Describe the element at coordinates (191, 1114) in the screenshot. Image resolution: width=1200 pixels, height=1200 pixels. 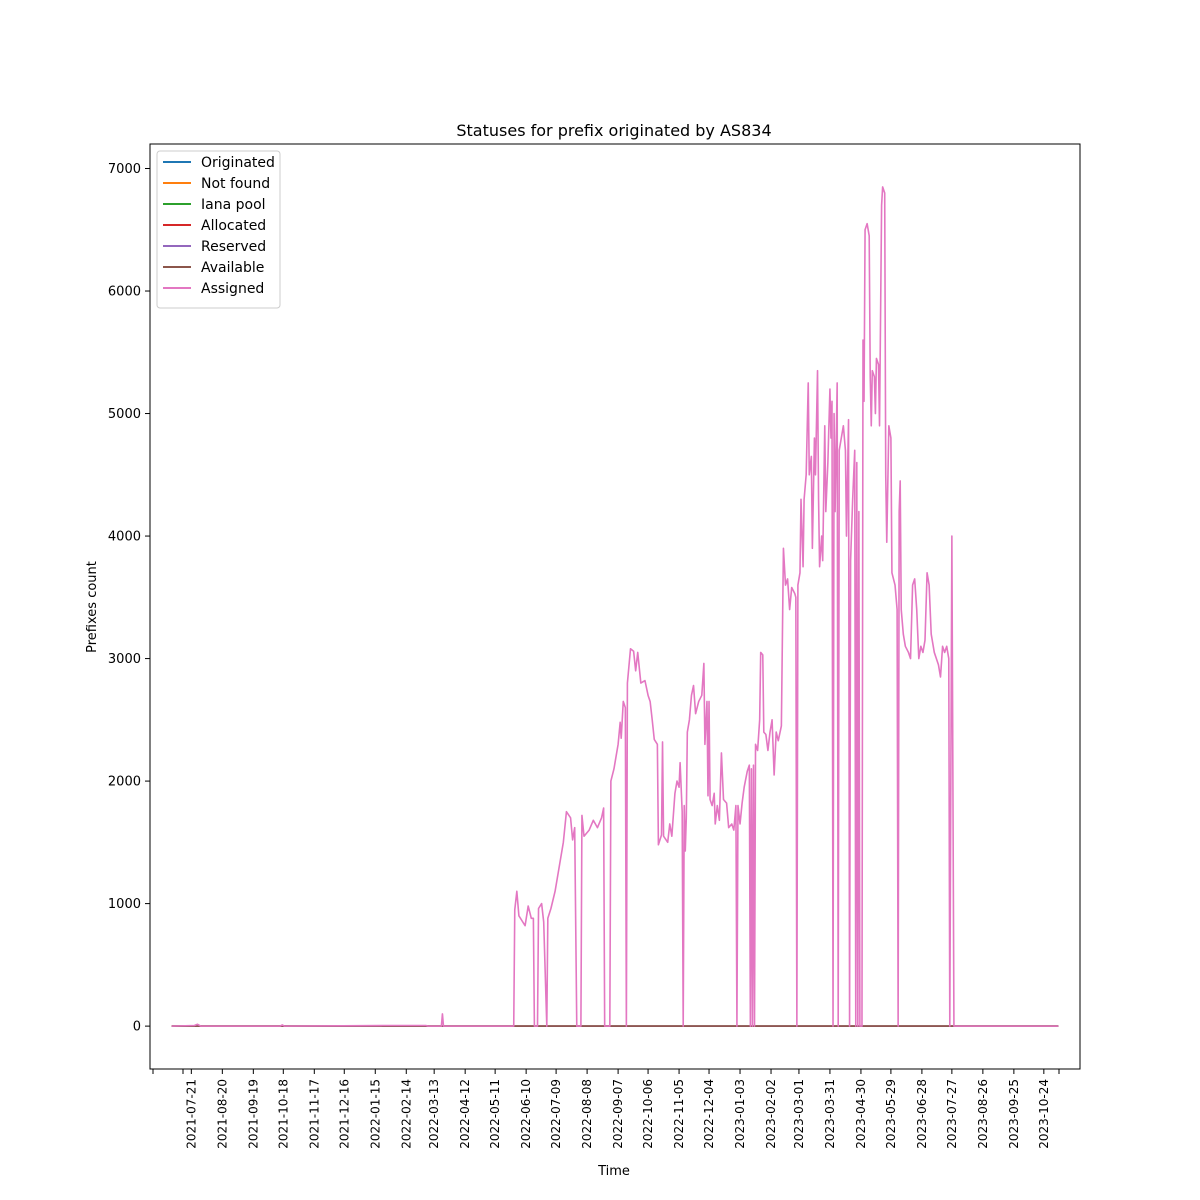
I see `x-tick-label: 2021-07-21` at that location.